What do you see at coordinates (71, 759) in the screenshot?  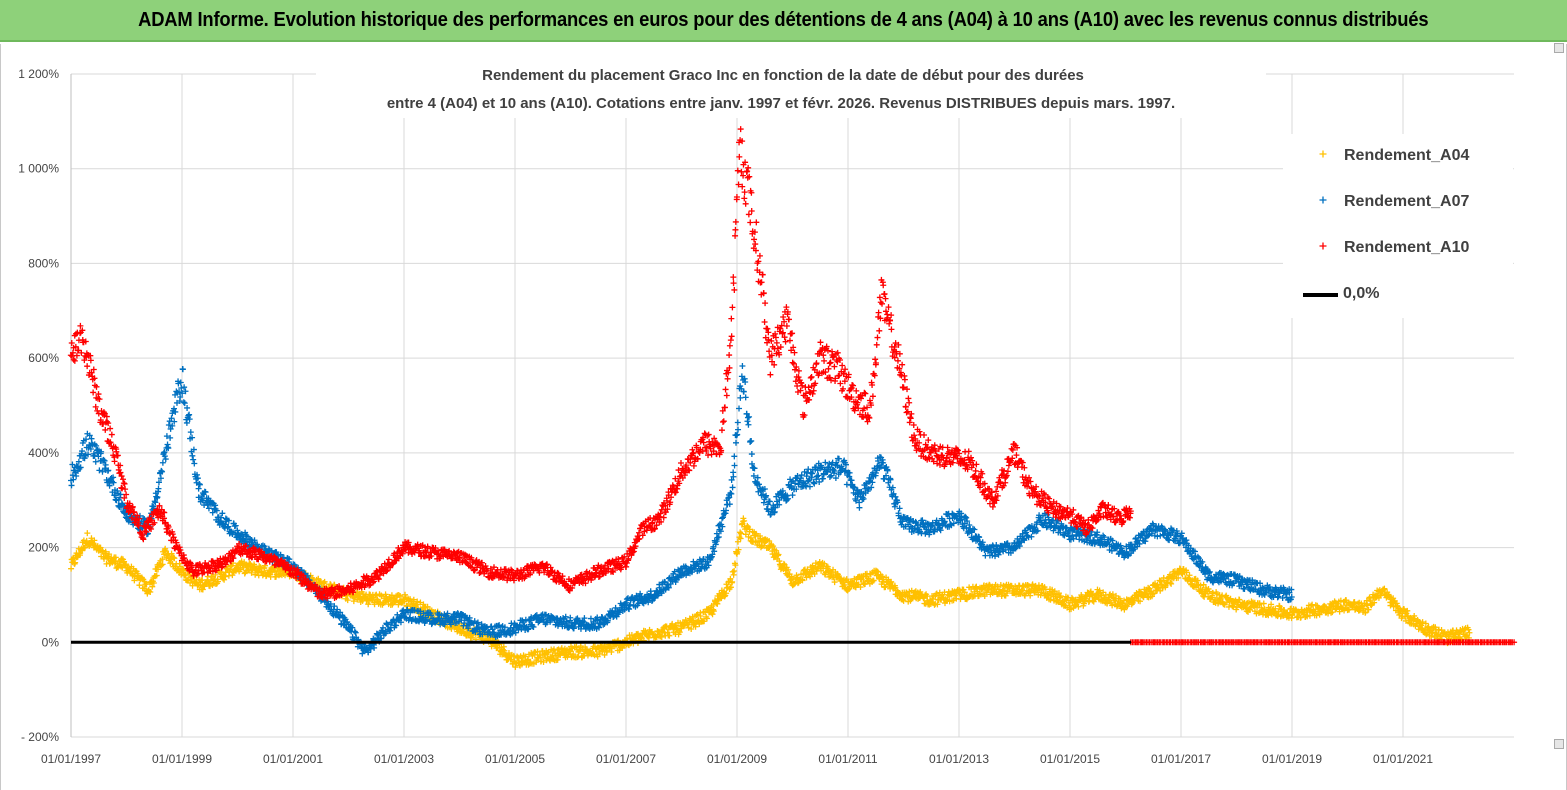 I see `x-tick-label: 01/01/1997` at bounding box center [71, 759].